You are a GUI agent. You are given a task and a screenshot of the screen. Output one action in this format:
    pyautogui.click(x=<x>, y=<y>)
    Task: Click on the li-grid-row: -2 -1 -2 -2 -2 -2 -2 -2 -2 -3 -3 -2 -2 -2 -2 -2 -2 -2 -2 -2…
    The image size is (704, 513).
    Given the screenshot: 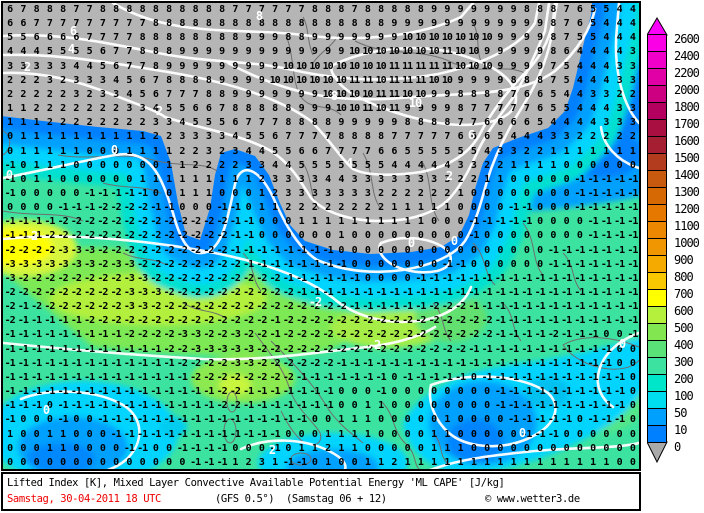 What is the action you would take?
    pyautogui.click(x=321, y=307)
    